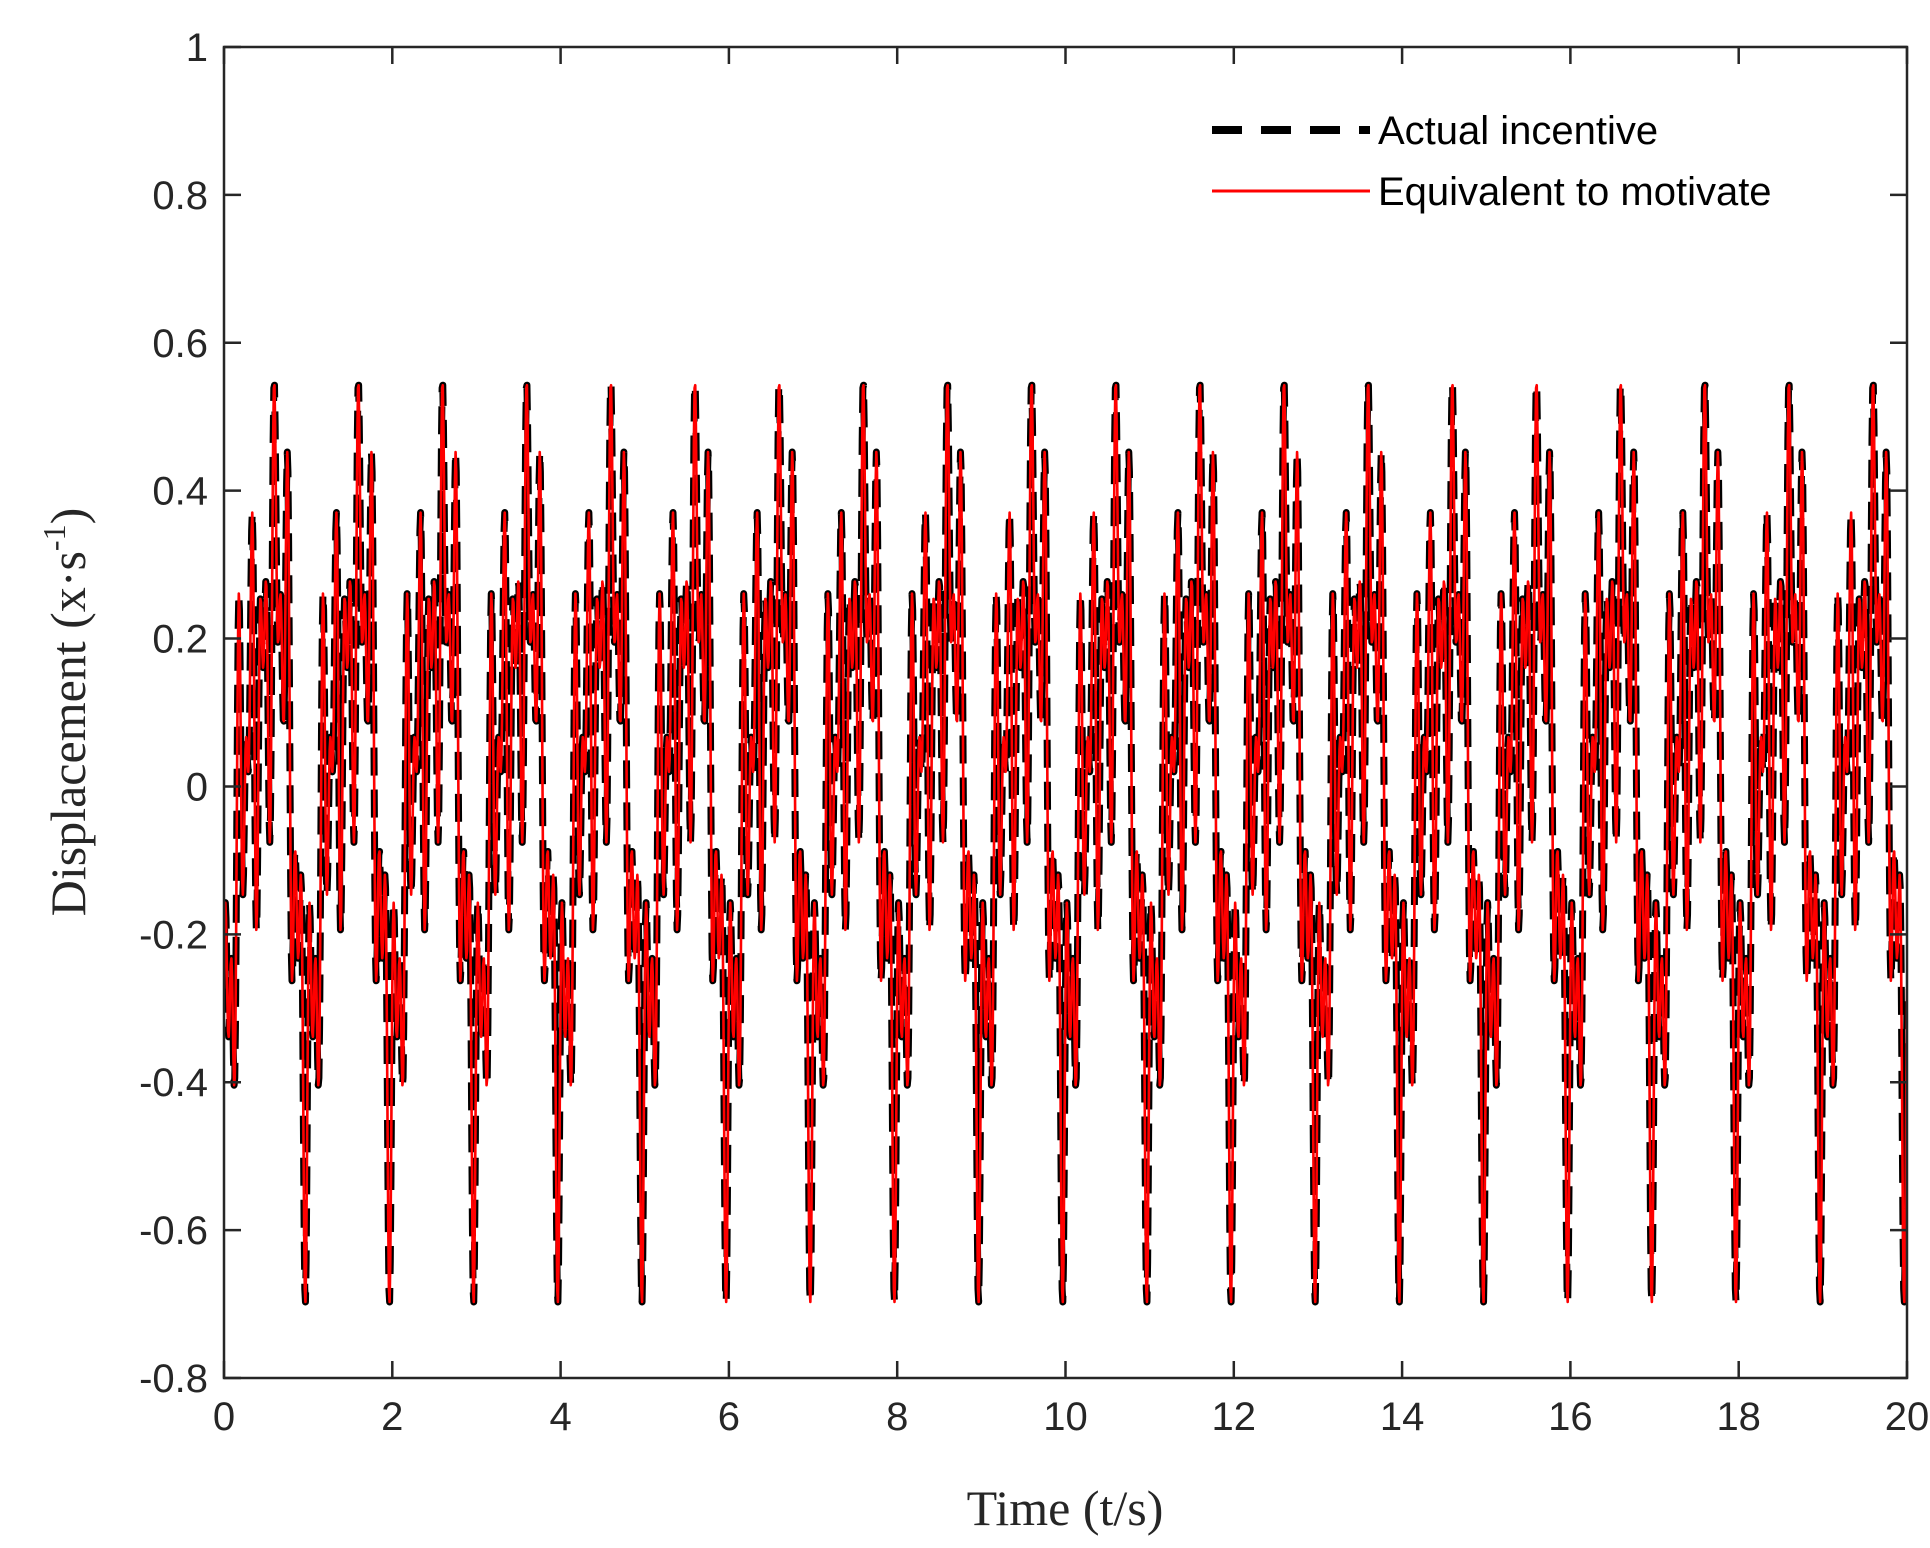  What do you see at coordinates (173, 713) in the screenshot?
I see `y-tick-labels: -0.8 -0.6 -0.4 -0.2 0 0.2 0.4 0.6 0.8 1` at bounding box center [173, 713].